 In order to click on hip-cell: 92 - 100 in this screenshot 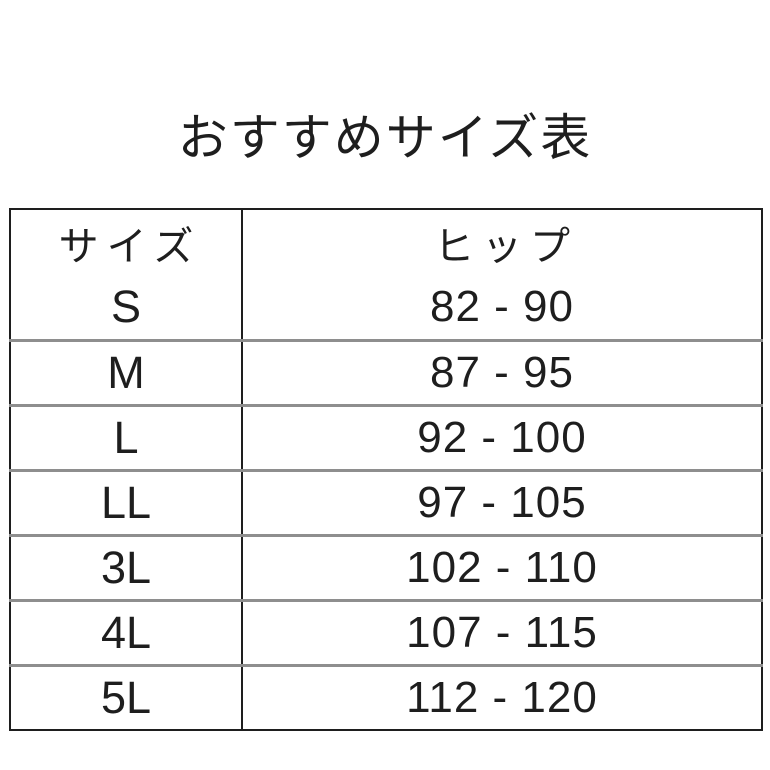, I will do `click(502, 436)`.